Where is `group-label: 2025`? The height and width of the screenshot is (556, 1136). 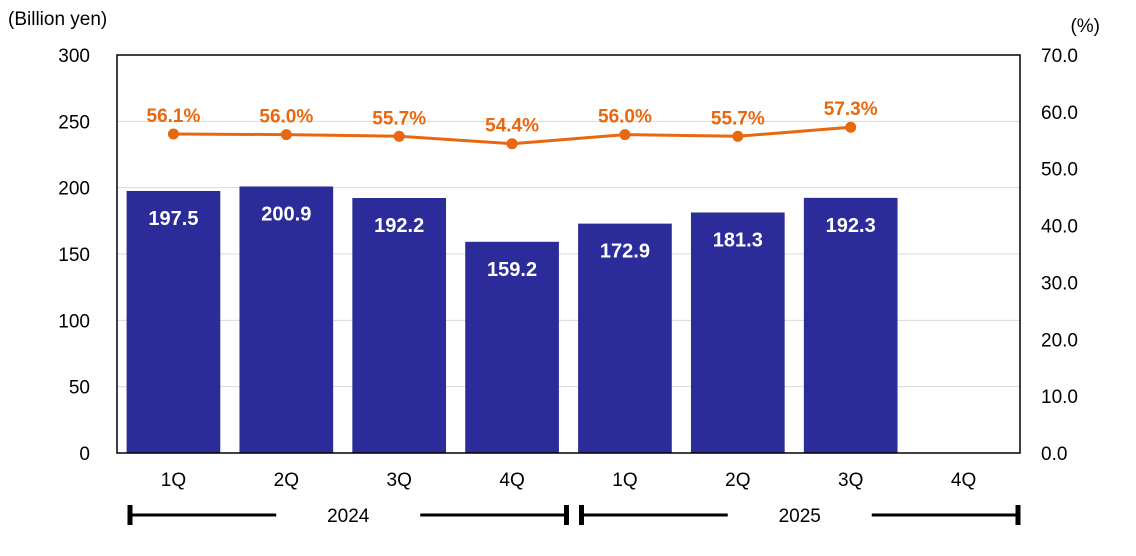
group-label: 2025 is located at coordinates (800, 516).